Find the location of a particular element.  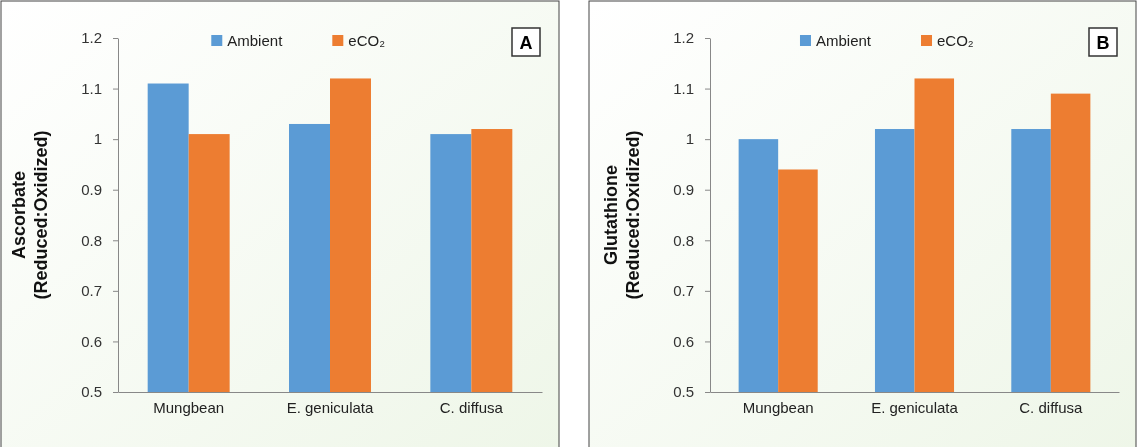

y-axis-title: Glutathione (Reduced:Oxidized) is located at coordinates (622, 215).